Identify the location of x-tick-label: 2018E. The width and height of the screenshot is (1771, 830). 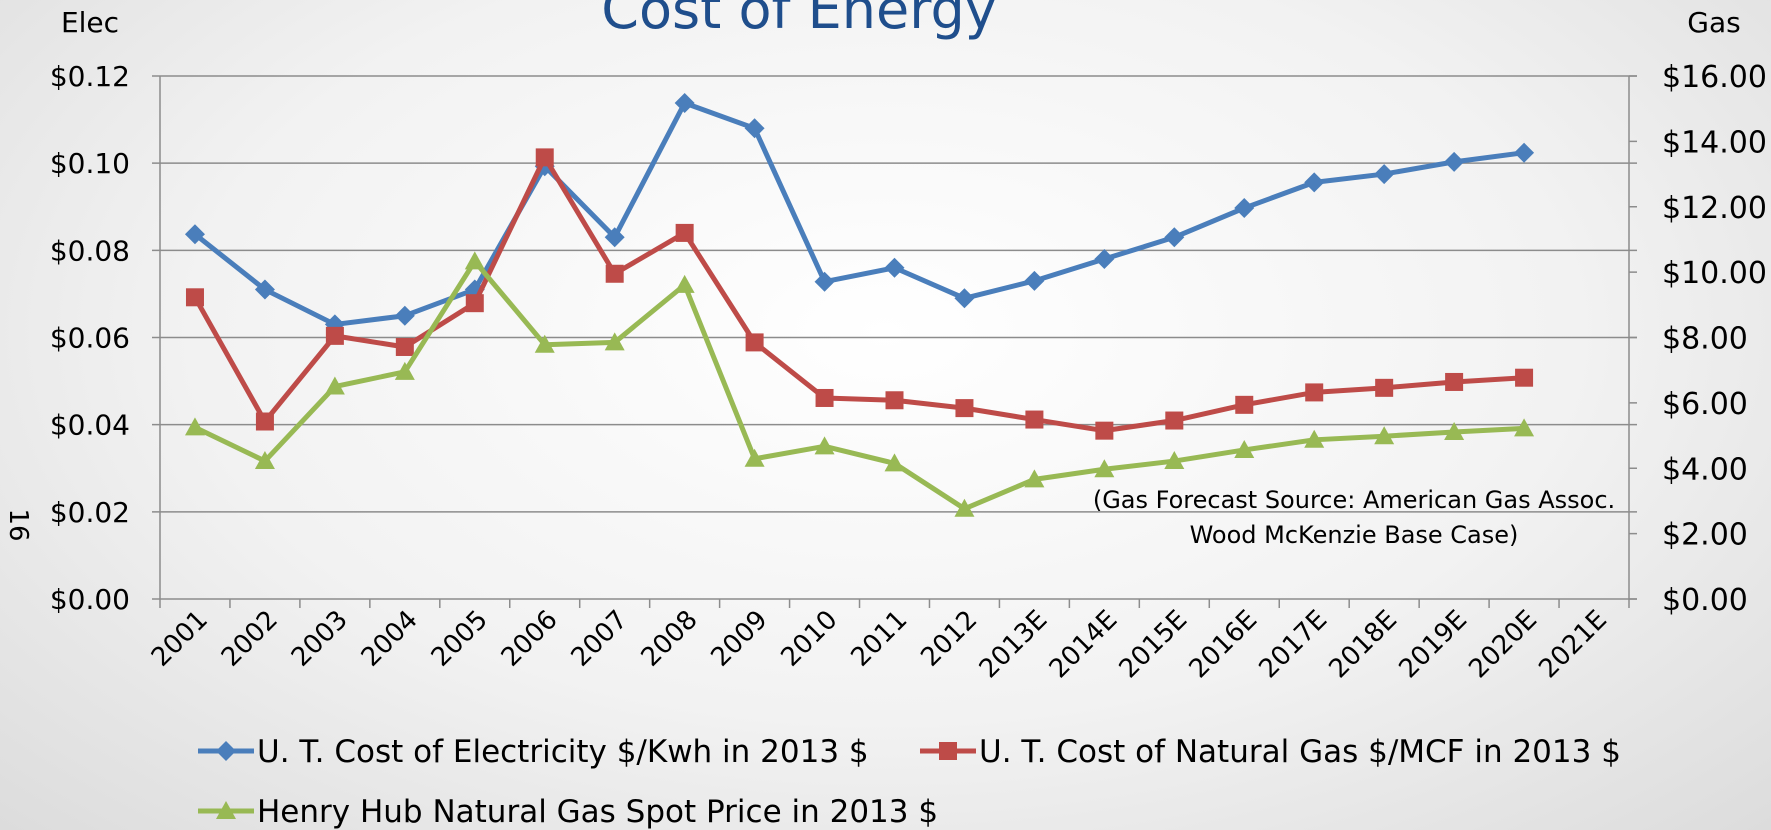
(1363, 645).